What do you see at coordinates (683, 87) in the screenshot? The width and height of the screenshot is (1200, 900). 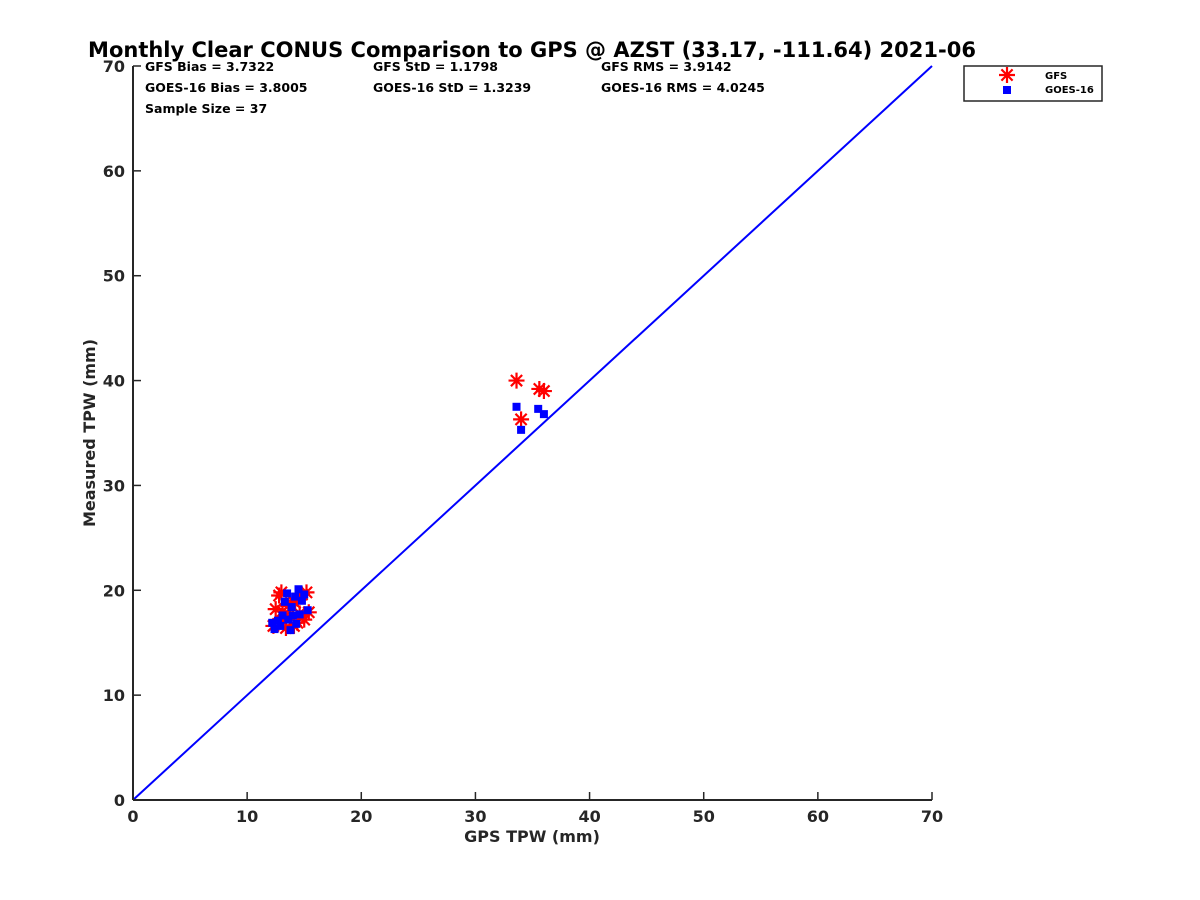 I see `stat-goes16-rms: GOES-16 RMS = 4.0245` at bounding box center [683, 87].